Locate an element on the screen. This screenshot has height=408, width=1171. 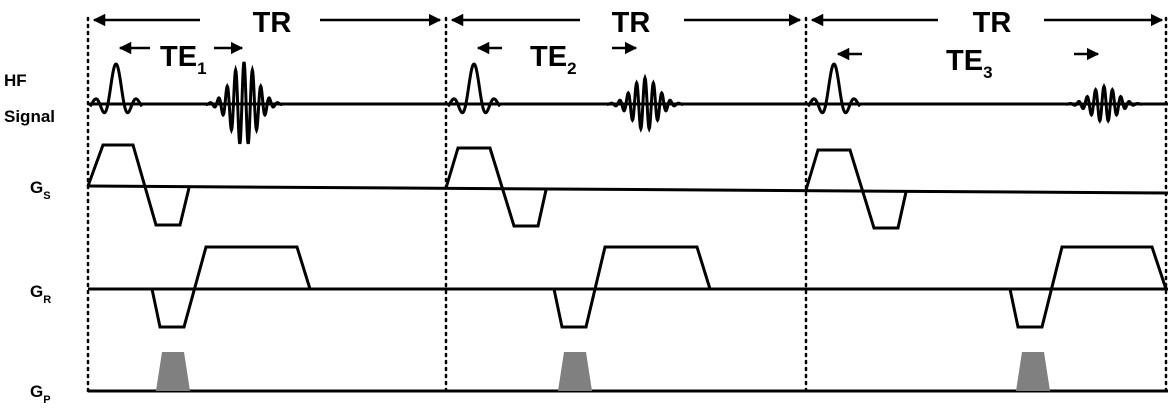
gs-baseline is located at coordinates (628, 189).